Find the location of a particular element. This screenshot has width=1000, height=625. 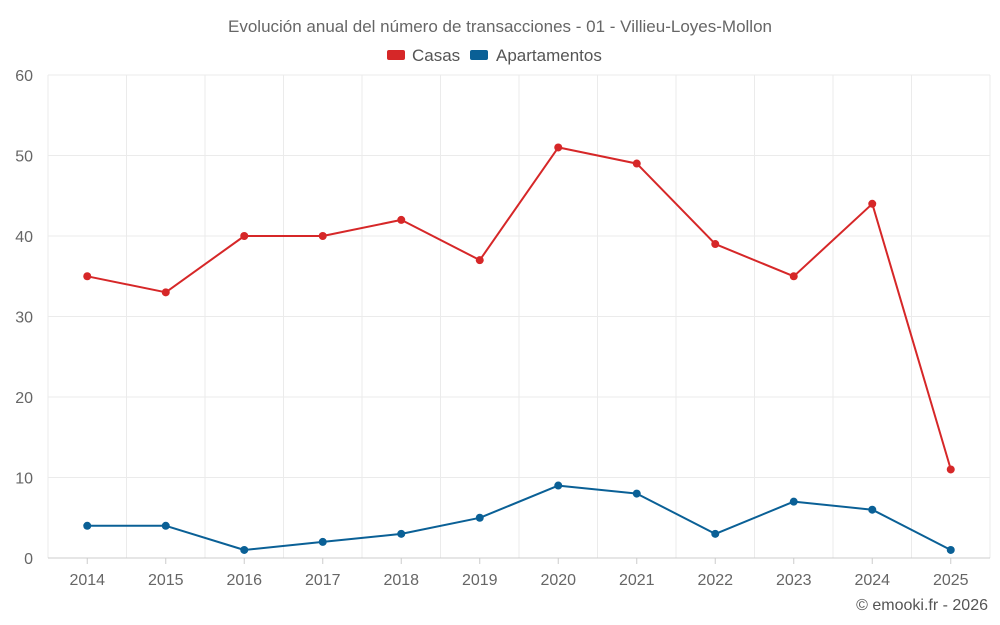

data-point-casas: Casas 2014: 35 is located at coordinates (87, 276).